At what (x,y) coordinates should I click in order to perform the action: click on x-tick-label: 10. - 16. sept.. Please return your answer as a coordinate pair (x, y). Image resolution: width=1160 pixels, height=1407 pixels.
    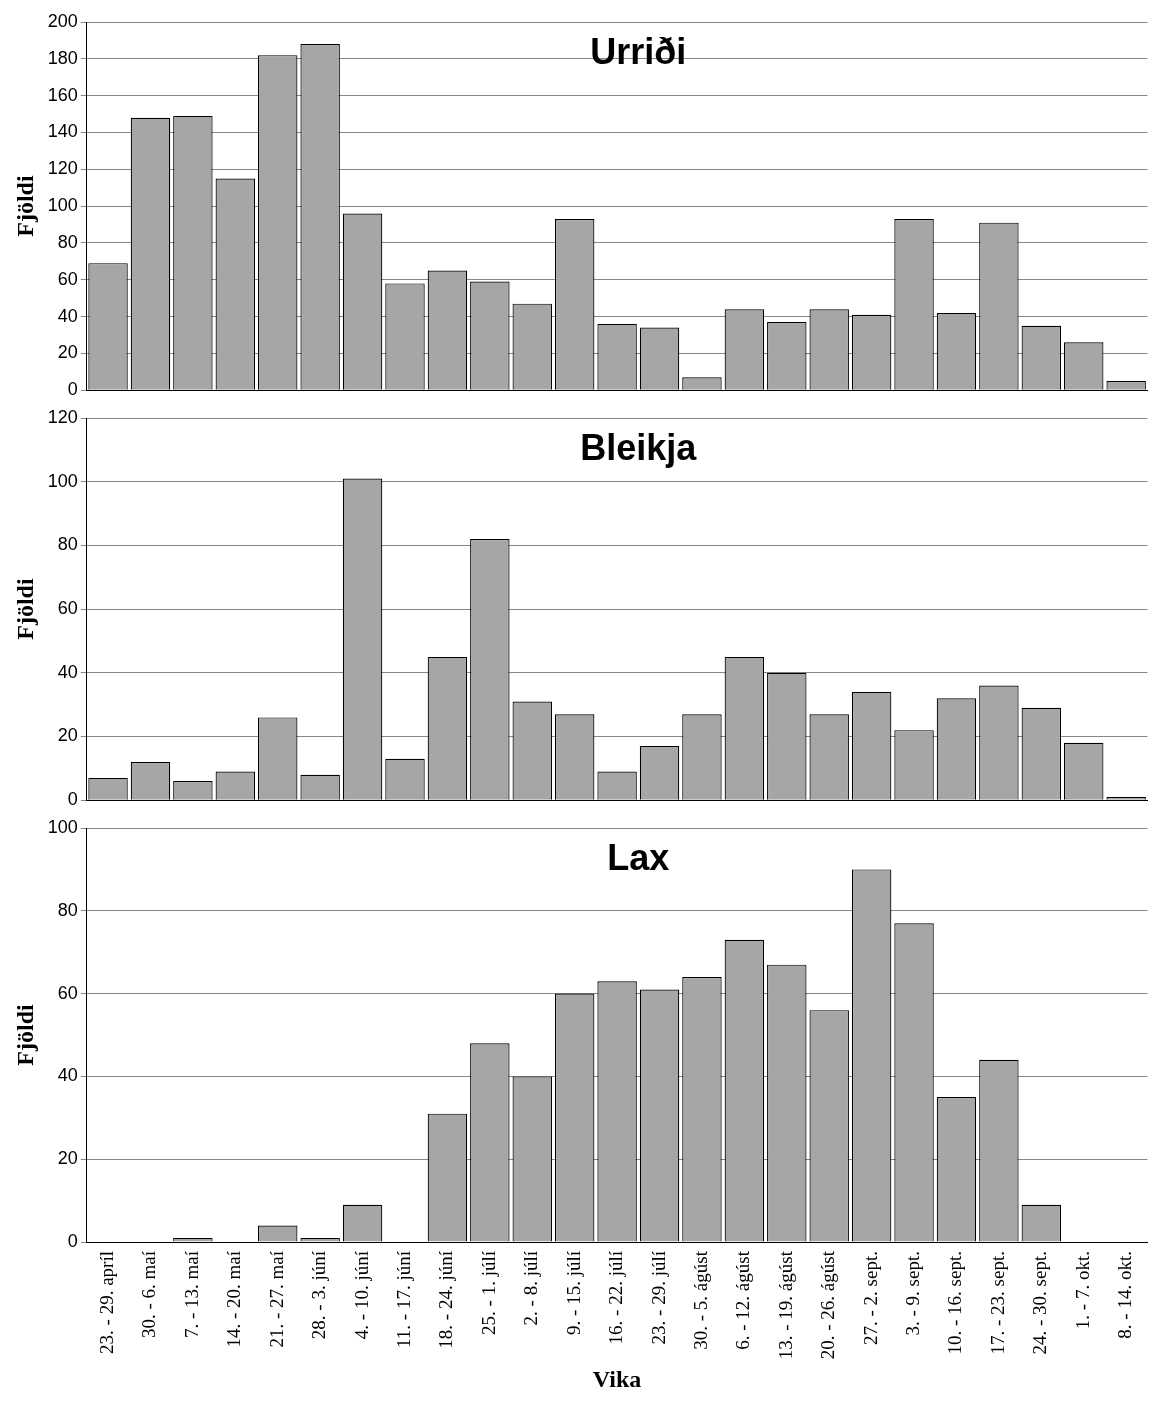
    Looking at the image, I should click on (955, 1303).